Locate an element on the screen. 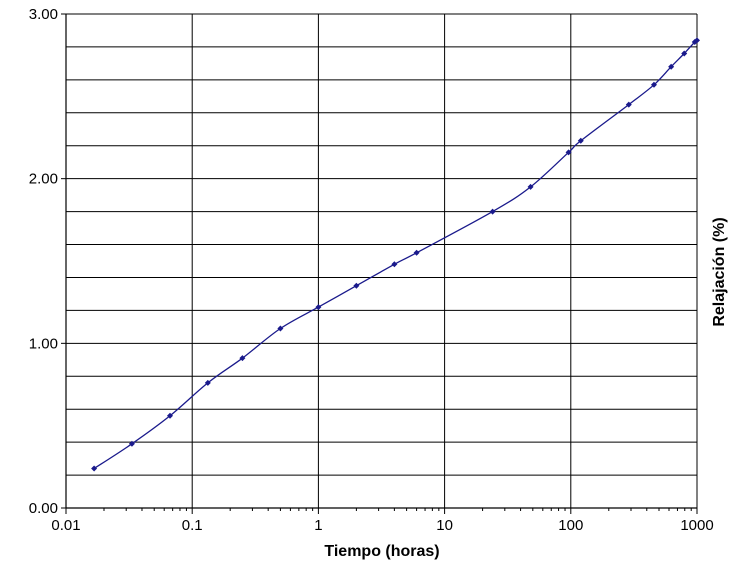 The width and height of the screenshot is (741, 566). x-axis-title: Tiempo (horas) is located at coordinates (381, 551).